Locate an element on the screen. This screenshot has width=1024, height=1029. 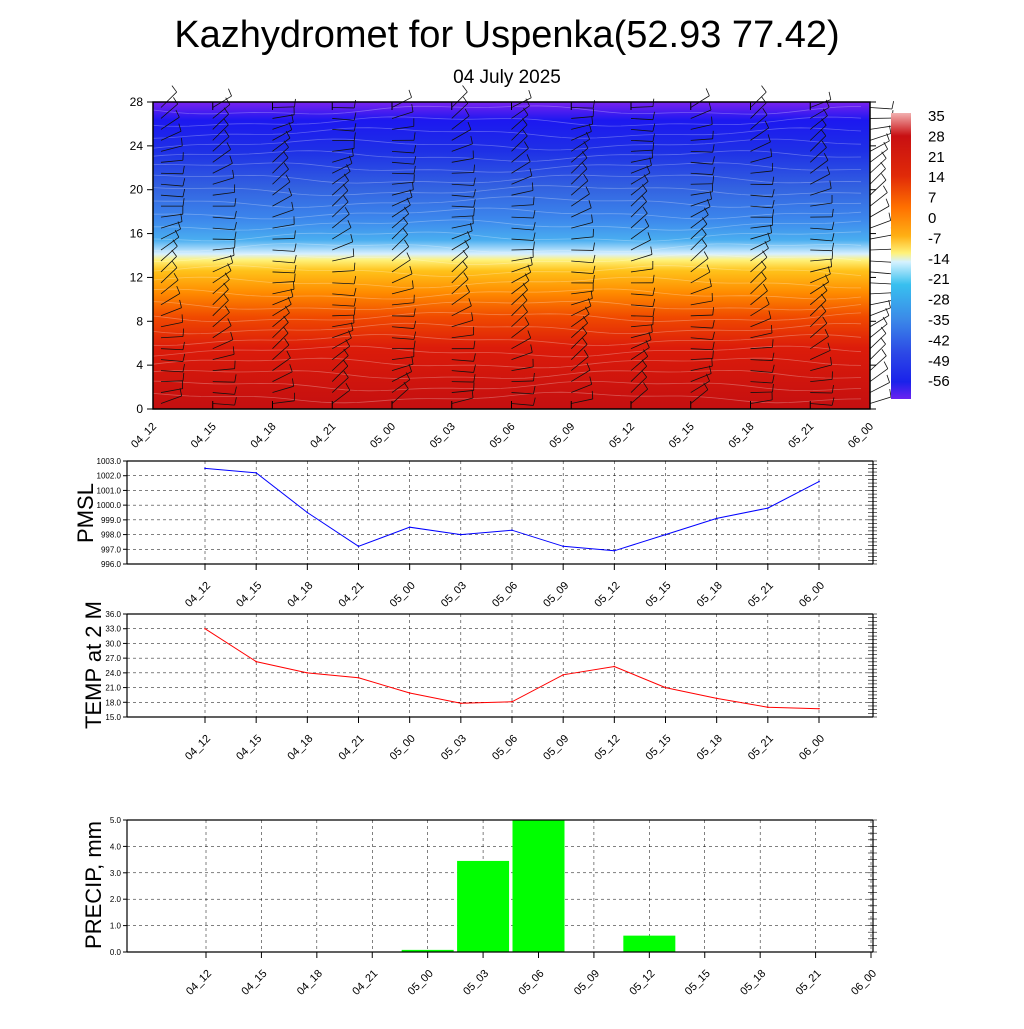
heatmap-xtick-label: 05_15 is located at coordinates (682, 436).